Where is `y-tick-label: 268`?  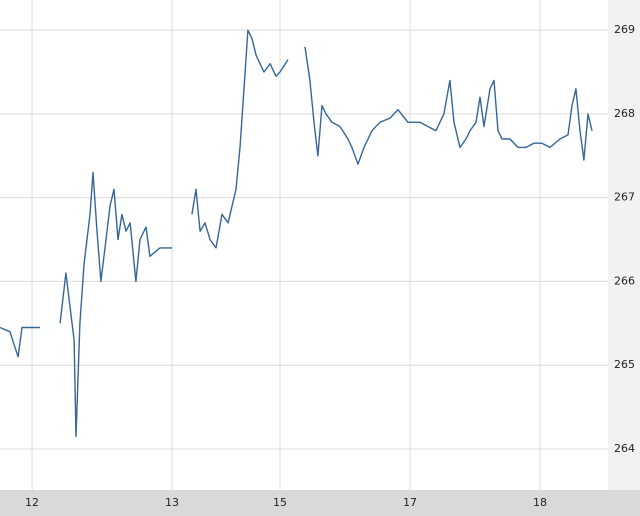 y-tick-label: 268 is located at coordinates (624, 113).